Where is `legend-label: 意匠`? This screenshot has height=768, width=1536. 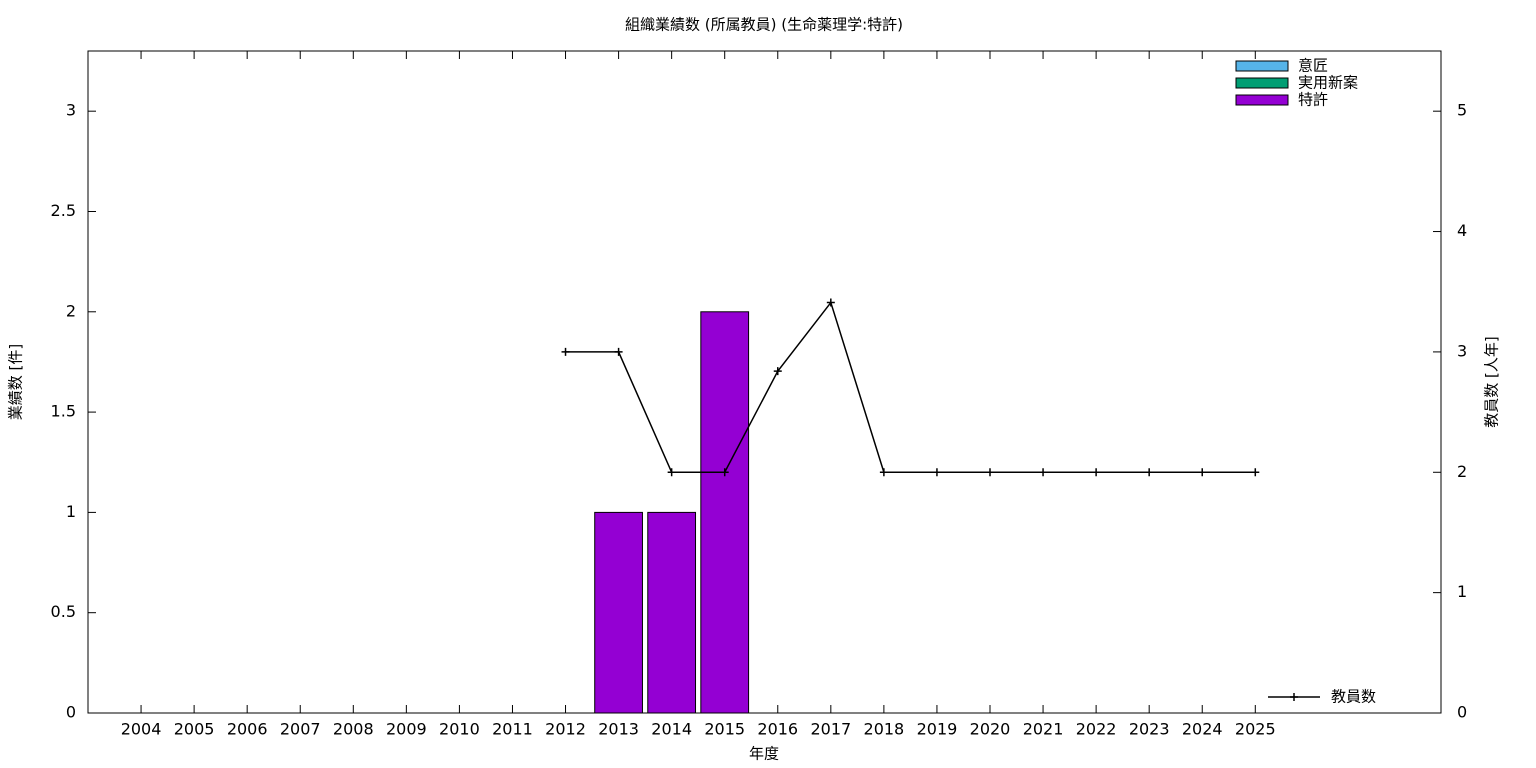 legend-label: 意匠 is located at coordinates (1313, 66).